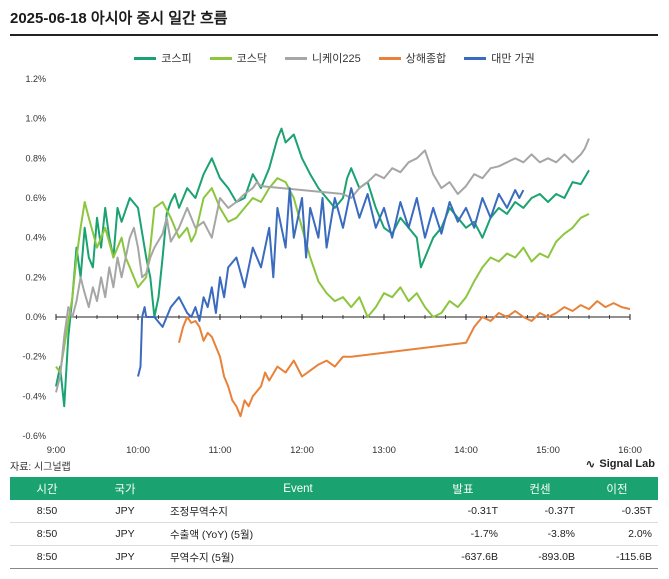 The height and width of the screenshot is (579, 669). I want to click on header-consensus: 컨센, so click(542, 488).